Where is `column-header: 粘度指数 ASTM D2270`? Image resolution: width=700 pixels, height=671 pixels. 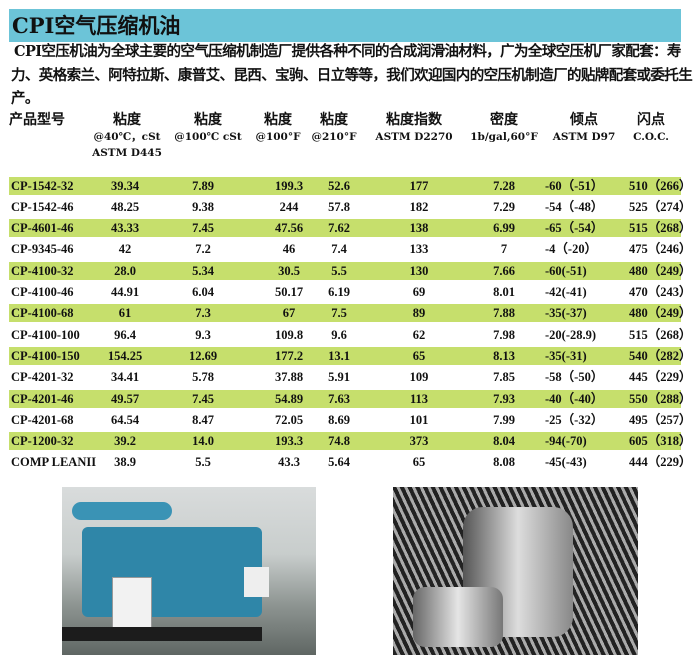
column-header: 粘度指数 ASTM D2270 is located at coordinates (414, 128).